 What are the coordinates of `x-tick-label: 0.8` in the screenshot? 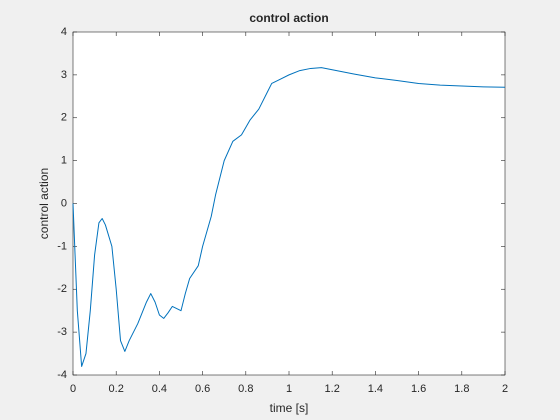 It's located at (245, 389).